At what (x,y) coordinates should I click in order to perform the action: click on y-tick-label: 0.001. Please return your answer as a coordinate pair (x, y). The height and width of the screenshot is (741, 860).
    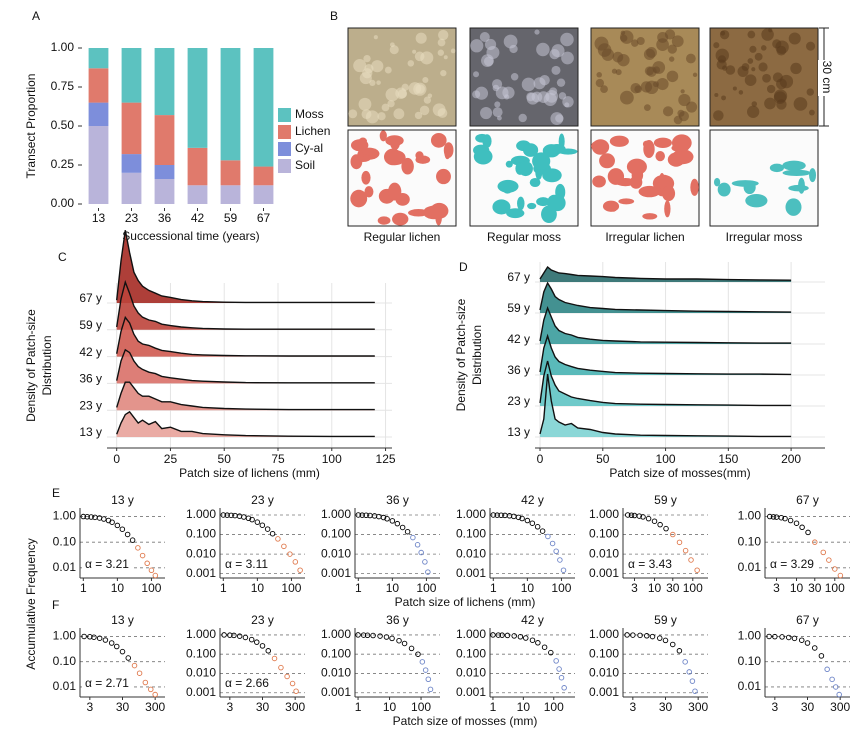
    Looking at the image, I should click on (336, 573).